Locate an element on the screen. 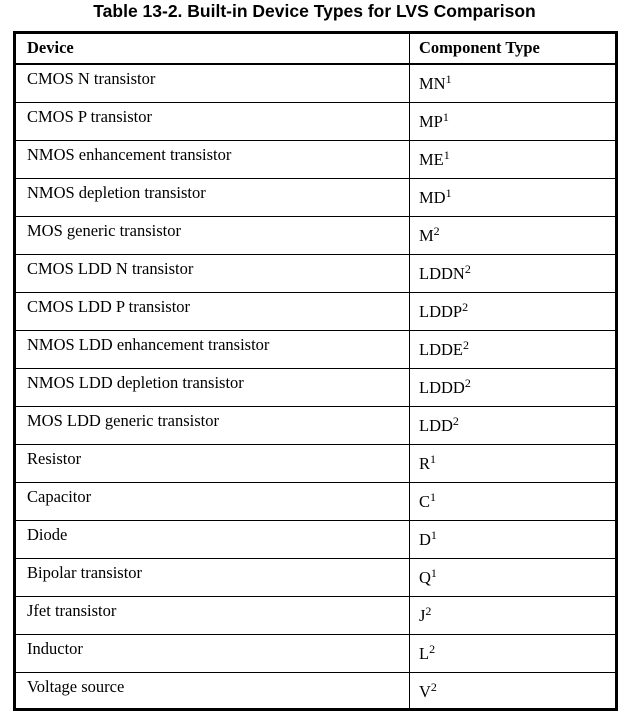  component-type-cell: C1 is located at coordinates (512, 501).